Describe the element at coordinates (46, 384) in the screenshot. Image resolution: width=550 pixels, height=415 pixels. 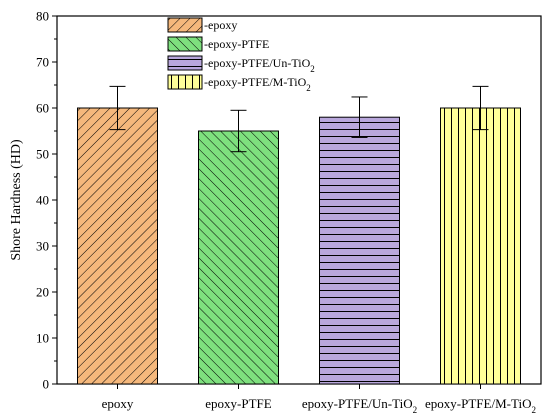
I see `y-tick-label: 0` at that location.